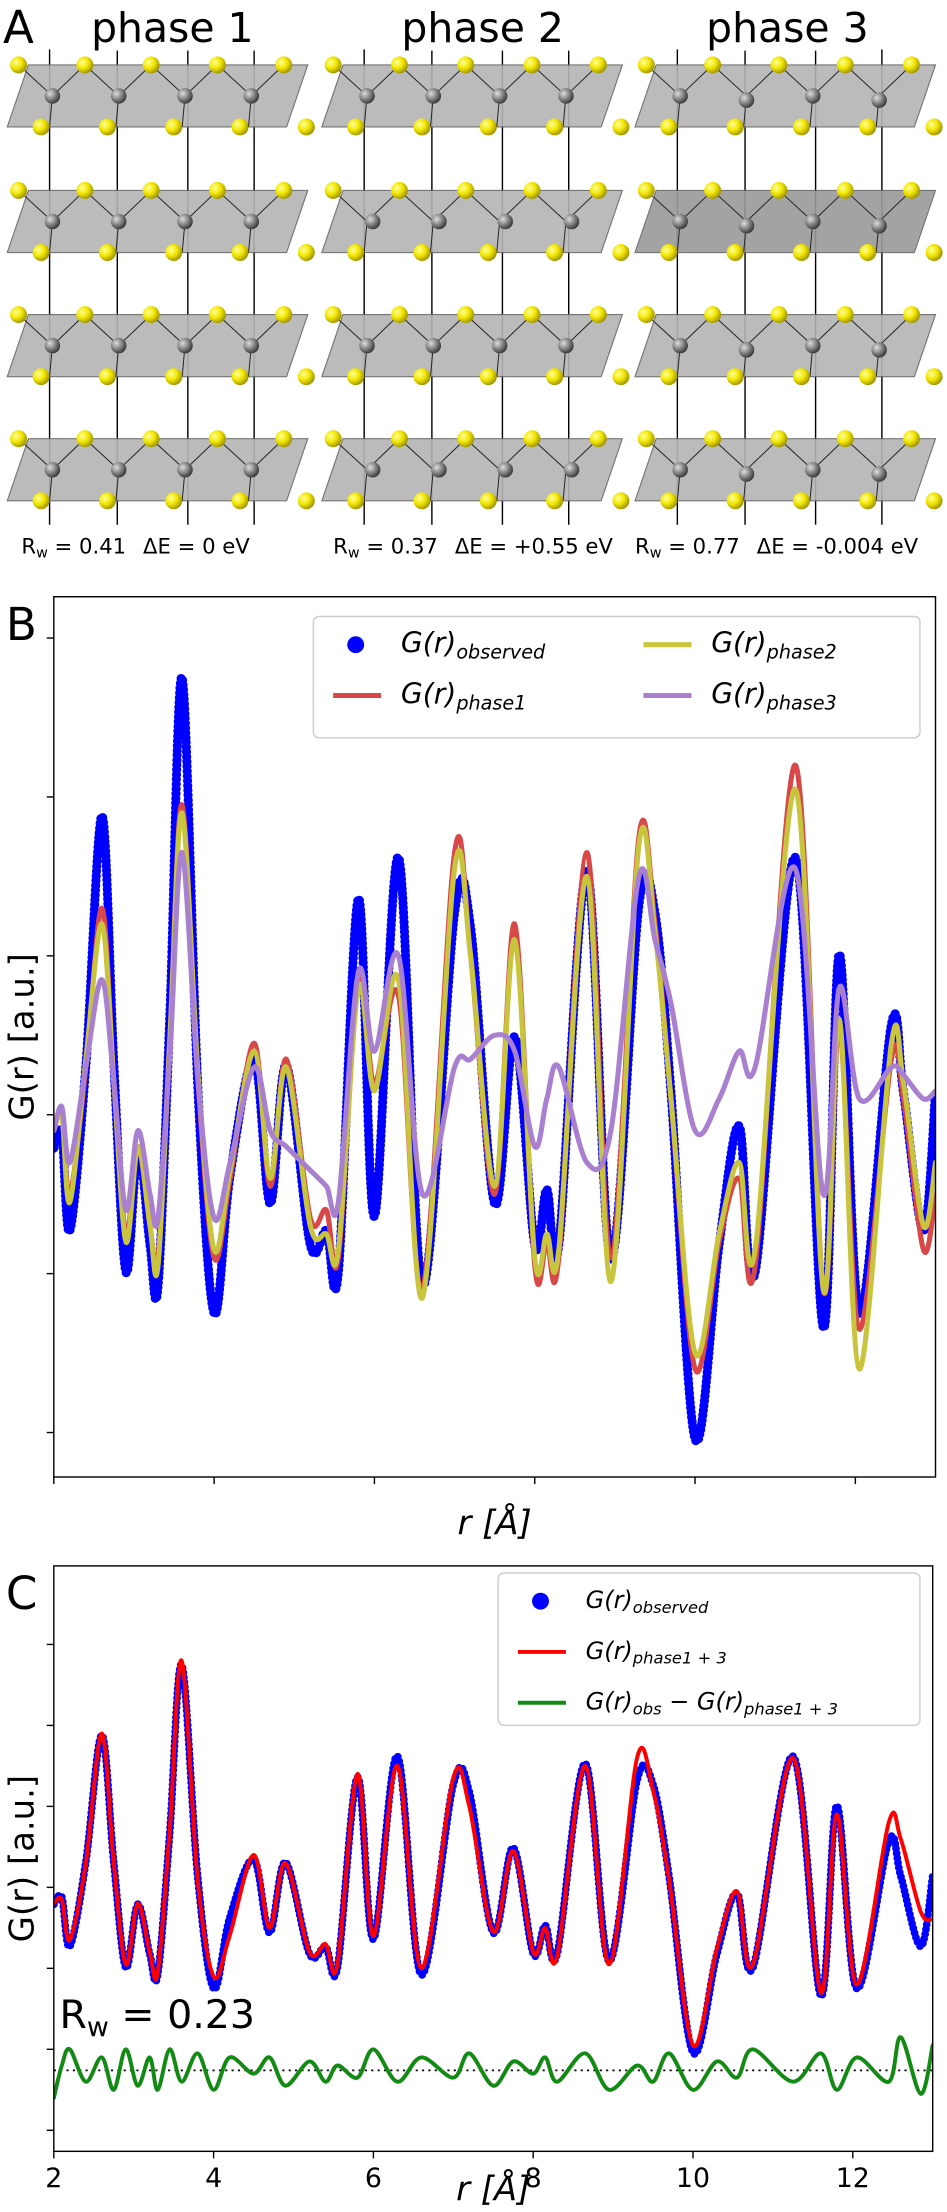 This screenshot has height=2212, width=947. What do you see at coordinates (838, 545) in the screenshot?
I see `phase-de: ΔE = -0.004 eV` at bounding box center [838, 545].